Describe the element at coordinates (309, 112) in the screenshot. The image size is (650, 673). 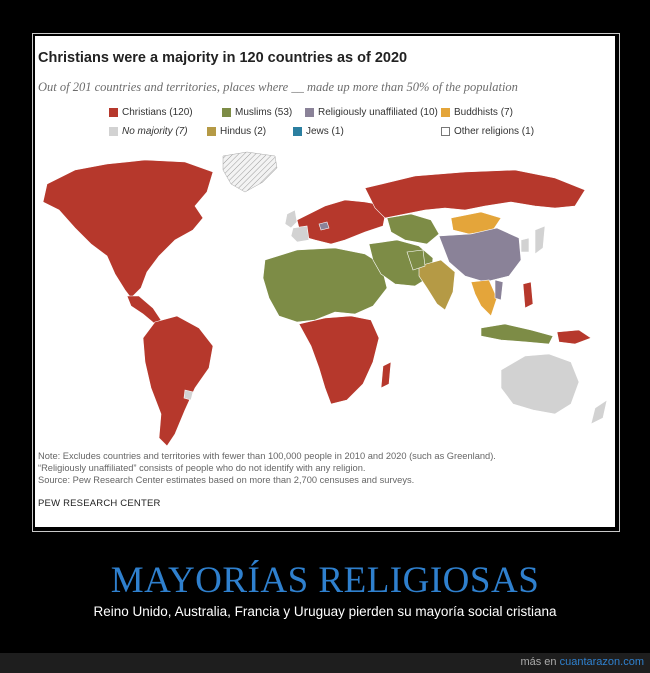
I see `legend-swatch-unaffiliated` at that location.